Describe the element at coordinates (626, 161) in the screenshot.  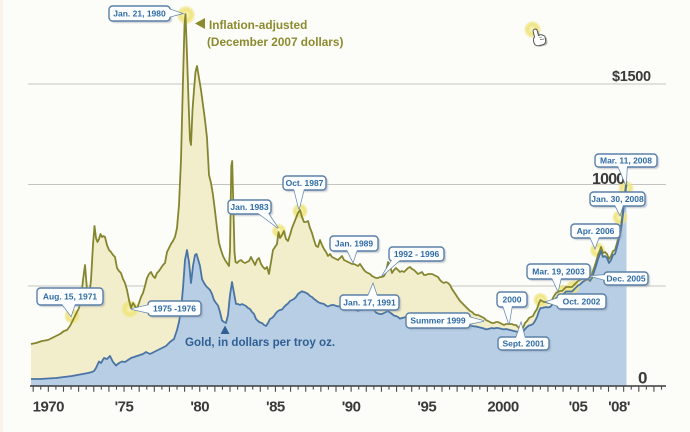
I see `svg-text: Mar. 11, 2008` at that location.